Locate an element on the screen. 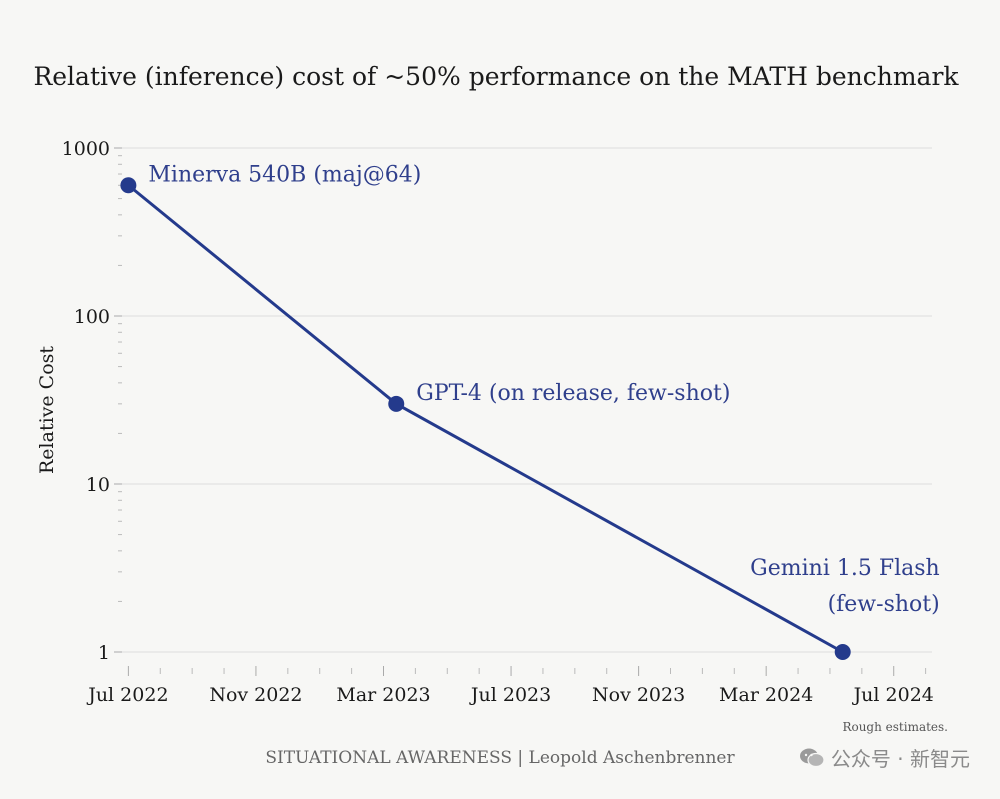  data-label: (few-shot) is located at coordinates (884, 604).